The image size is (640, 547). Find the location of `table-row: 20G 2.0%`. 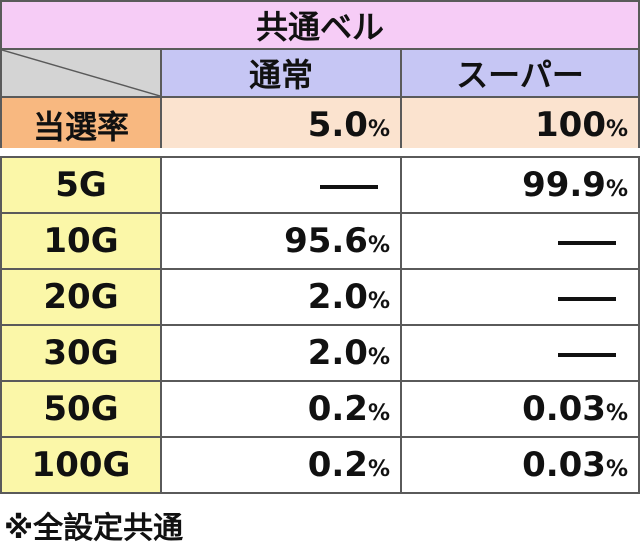

table-row: 20G 2.0% is located at coordinates (320, 297).